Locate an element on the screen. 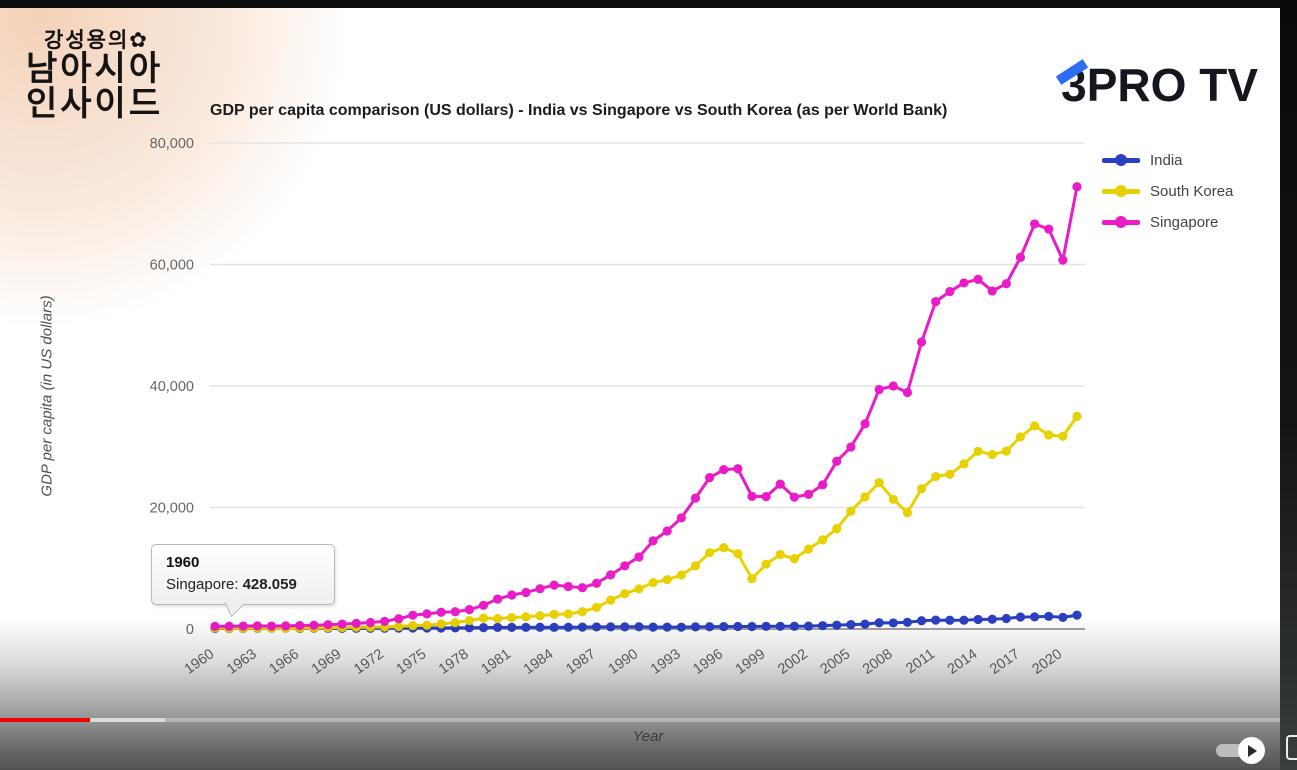  play-icon is located at coordinates (1252, 750).